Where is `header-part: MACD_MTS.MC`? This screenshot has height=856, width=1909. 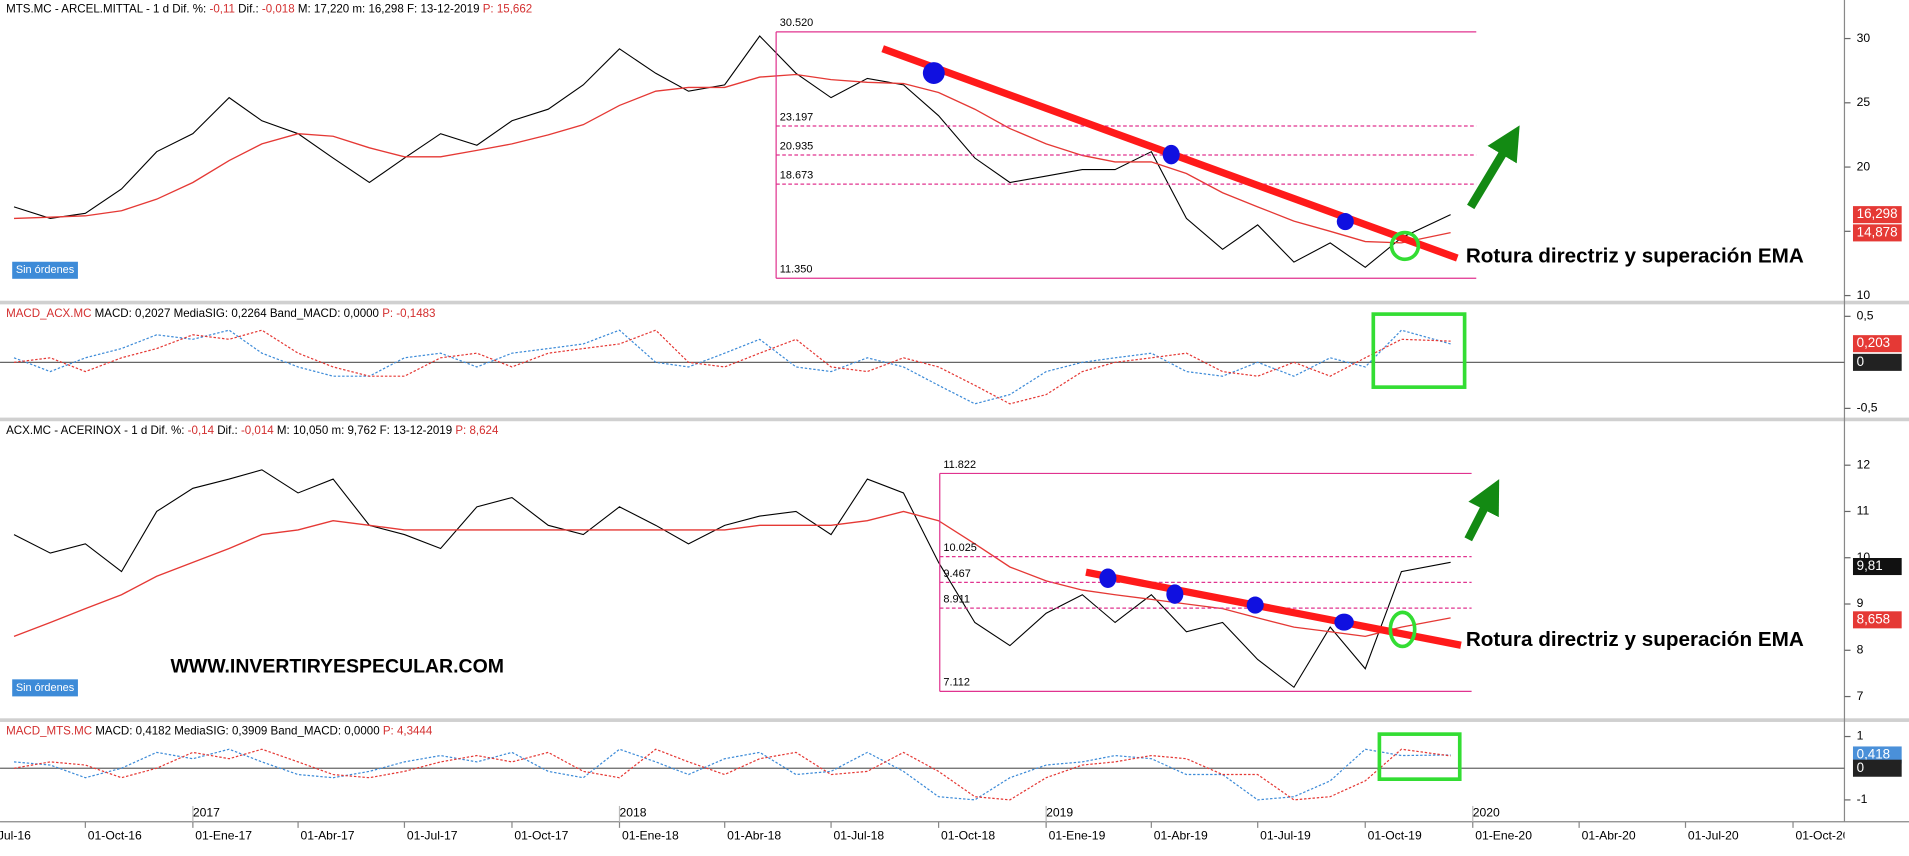 header-part: MACD_MTS.MC is located at coordinates (49, 732).